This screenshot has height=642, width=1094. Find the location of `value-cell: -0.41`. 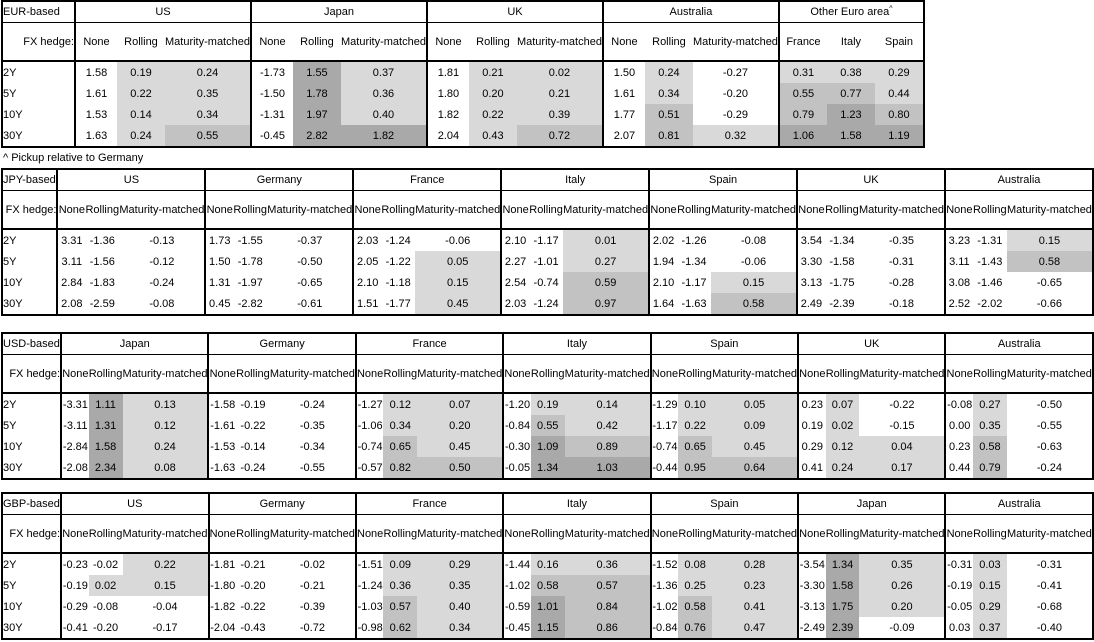

value-cell: -0.41 is located at coordinates (1050, 585).